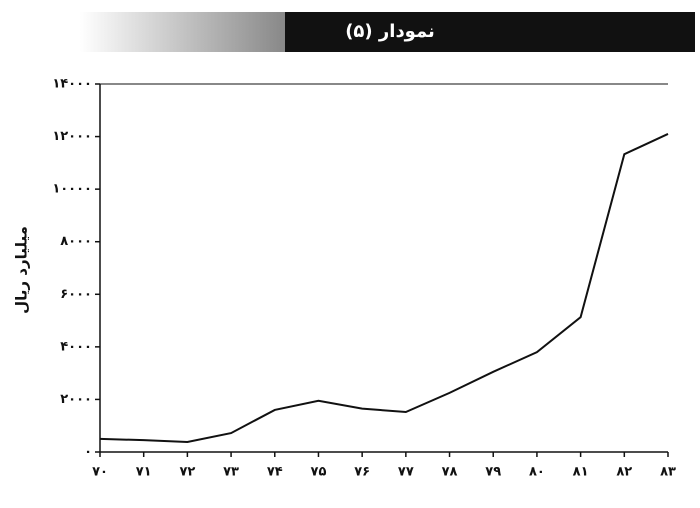 Image resolution: width=700 pixels, height=508 pixels. Describe the element at coordinates (275, 472) in the screenshot. I see `x-tick-label: ۷۴` at that location.